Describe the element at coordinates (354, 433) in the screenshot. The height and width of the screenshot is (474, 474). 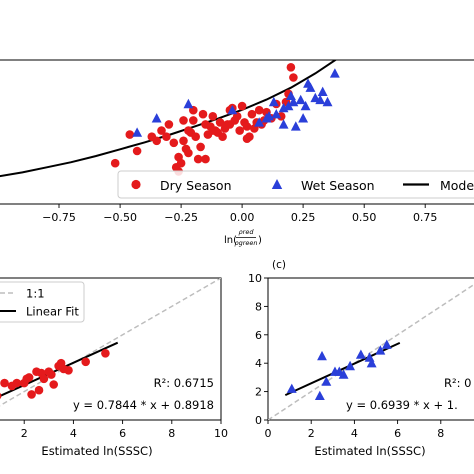
I see `bottom-right-x-tick-label: 4` at that location.